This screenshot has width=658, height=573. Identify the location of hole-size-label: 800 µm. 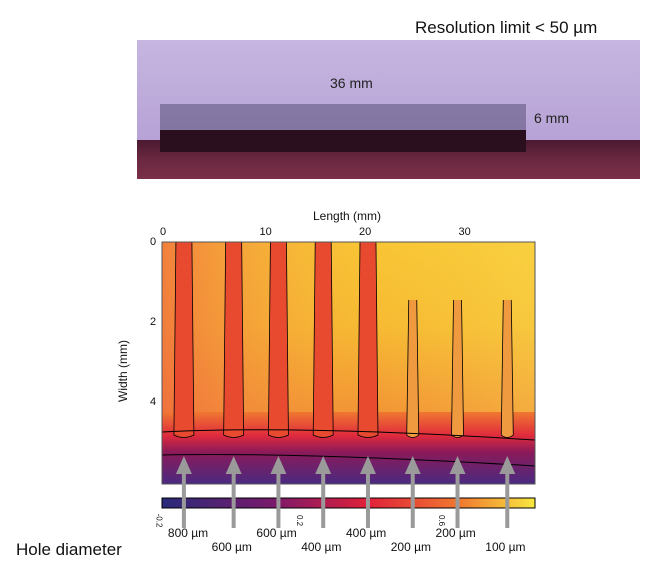
(188, 533).